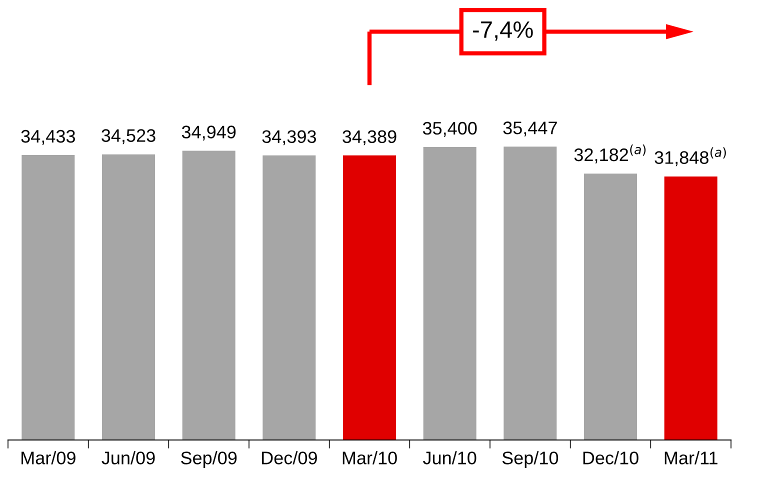 This screenshot has height=483, width=757. Describe the element at coordinates (48, 137) in the screenshot. I see `data-label: 34,433` at that location.